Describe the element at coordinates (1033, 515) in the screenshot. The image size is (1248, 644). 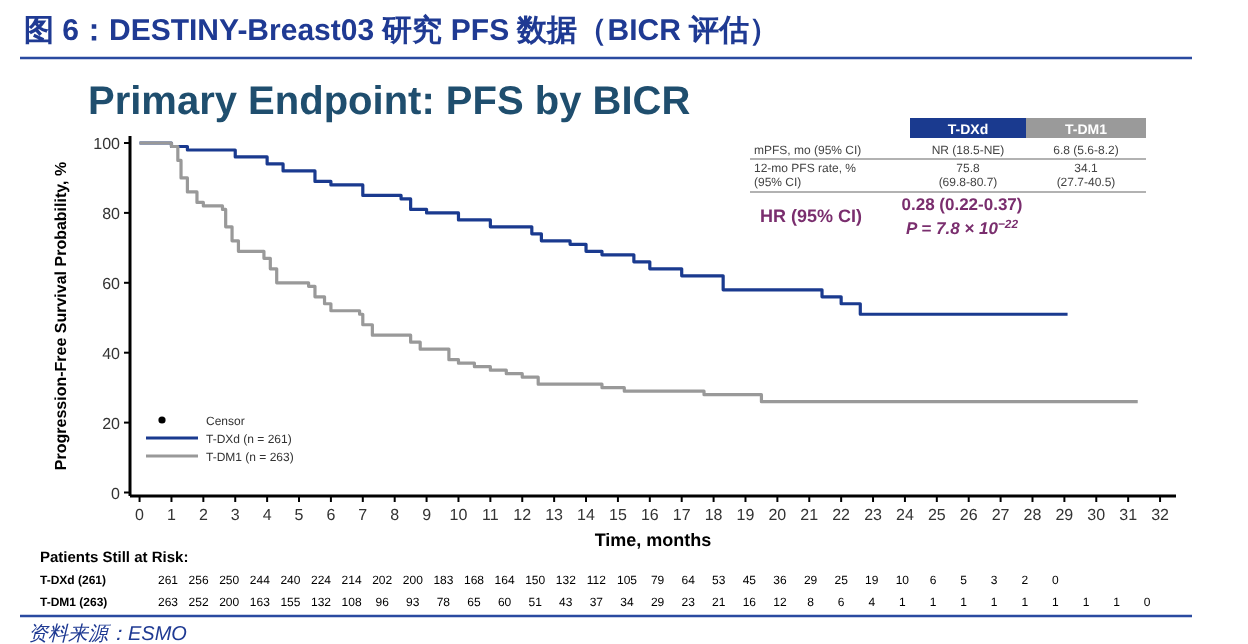
I see `x-tick-label: 28` at that location.